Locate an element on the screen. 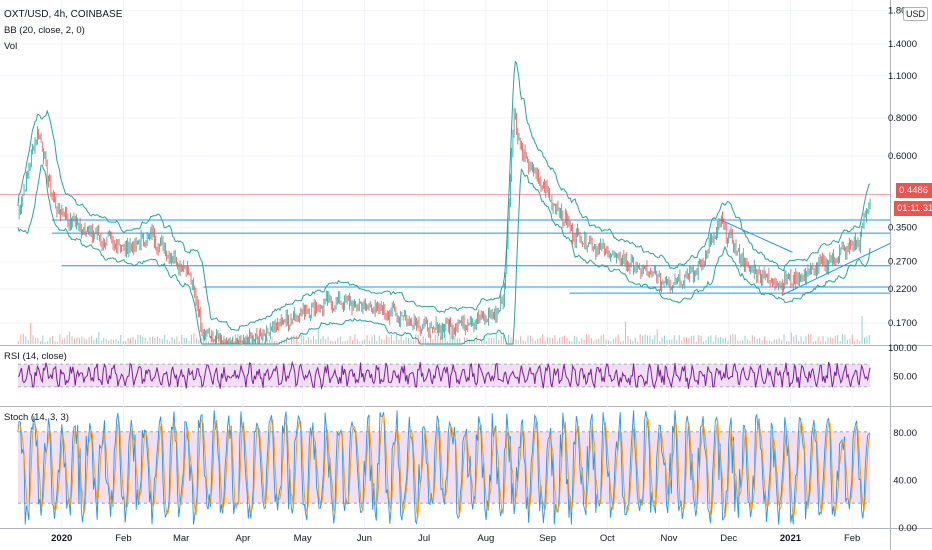 This screenshot has width=932, height=550. price-tick-label: 0.6000 is located at coordinates (902, 156).